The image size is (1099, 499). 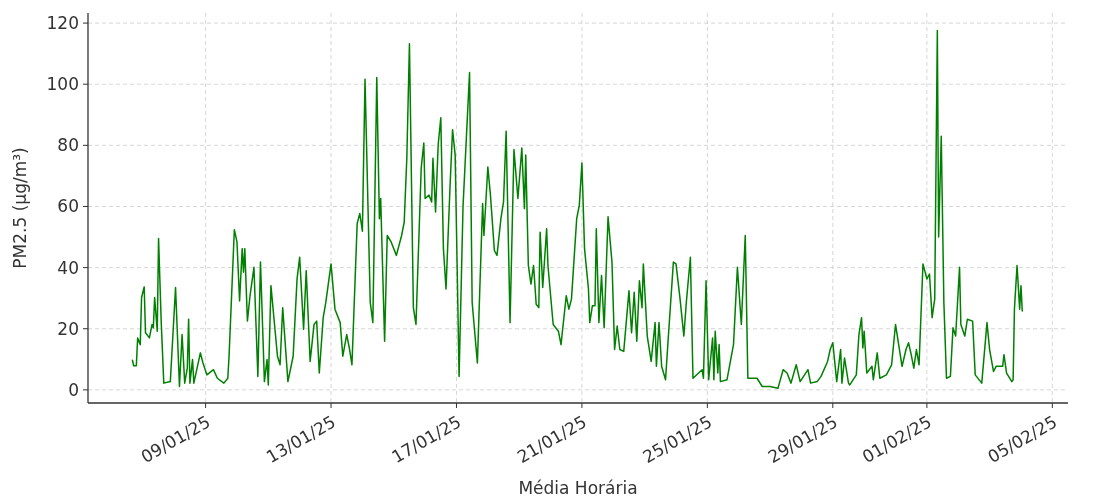 What do you see at coordinates (68, 206) in the screenshot?
I see `y-tick-label: 60` at bounding box center [68, 206].